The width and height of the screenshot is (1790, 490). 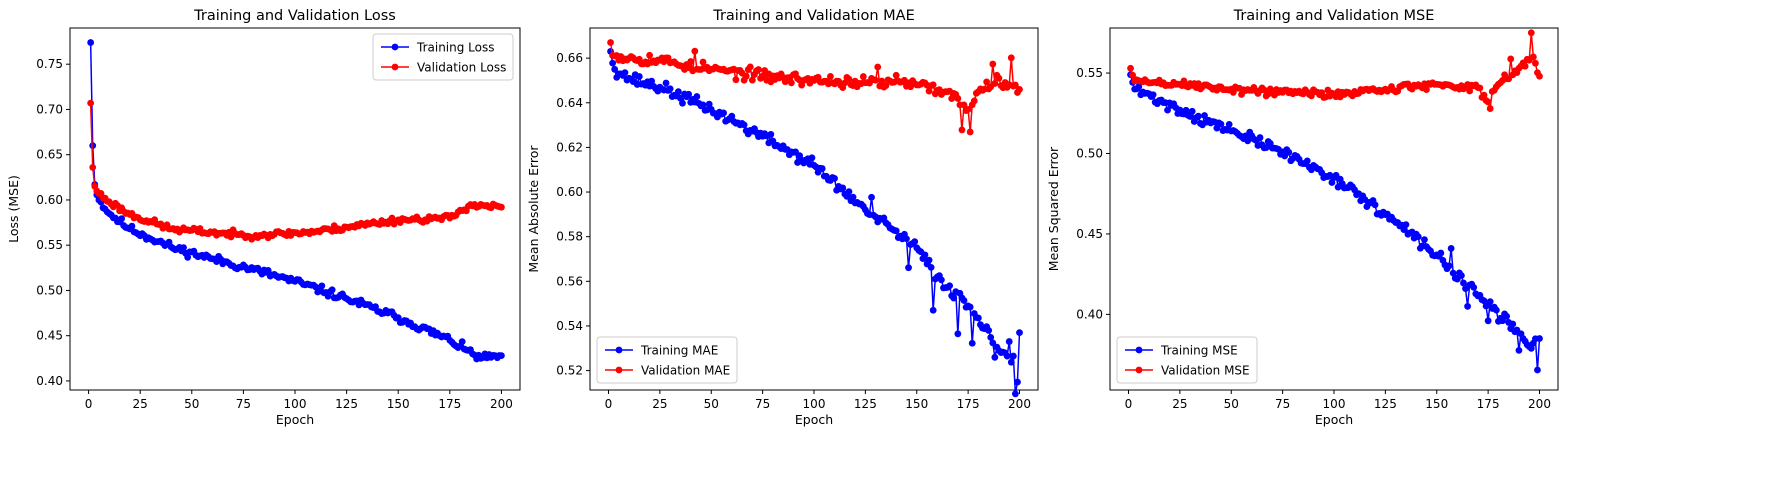 I want to click on series-validation-mae, so click(x=815, y=87).